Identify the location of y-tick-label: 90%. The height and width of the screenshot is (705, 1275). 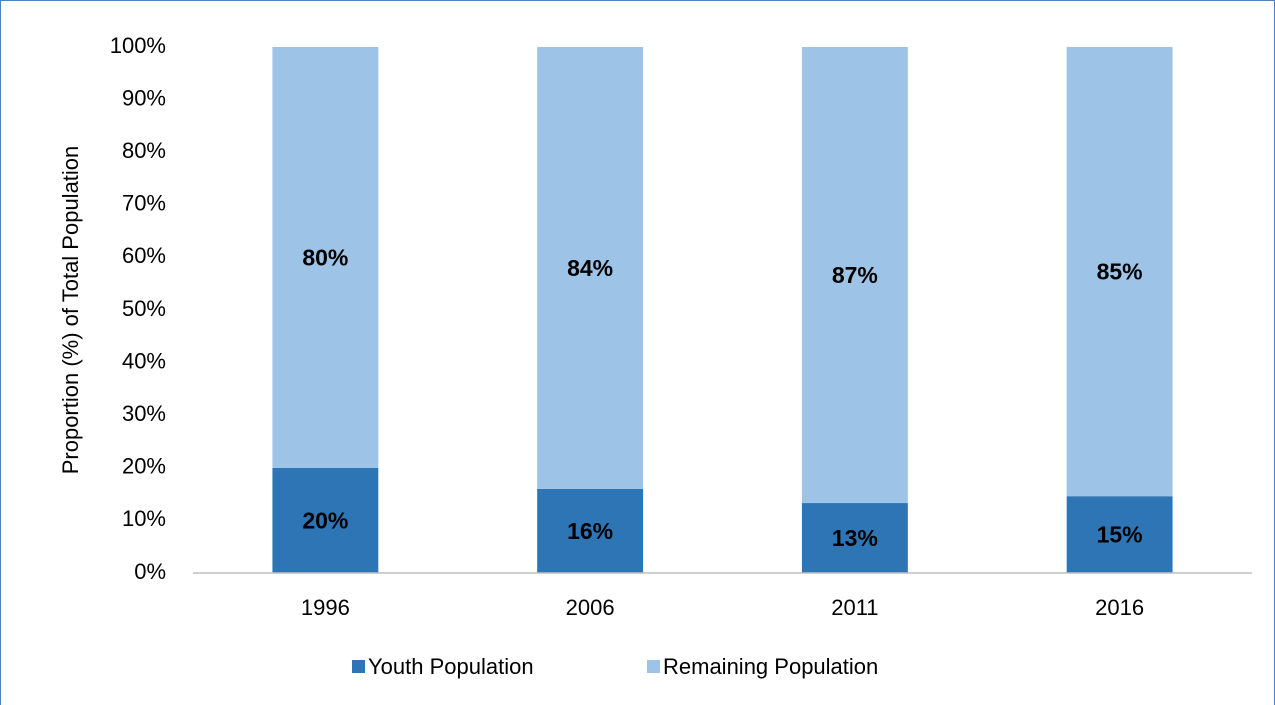
(144, 97).